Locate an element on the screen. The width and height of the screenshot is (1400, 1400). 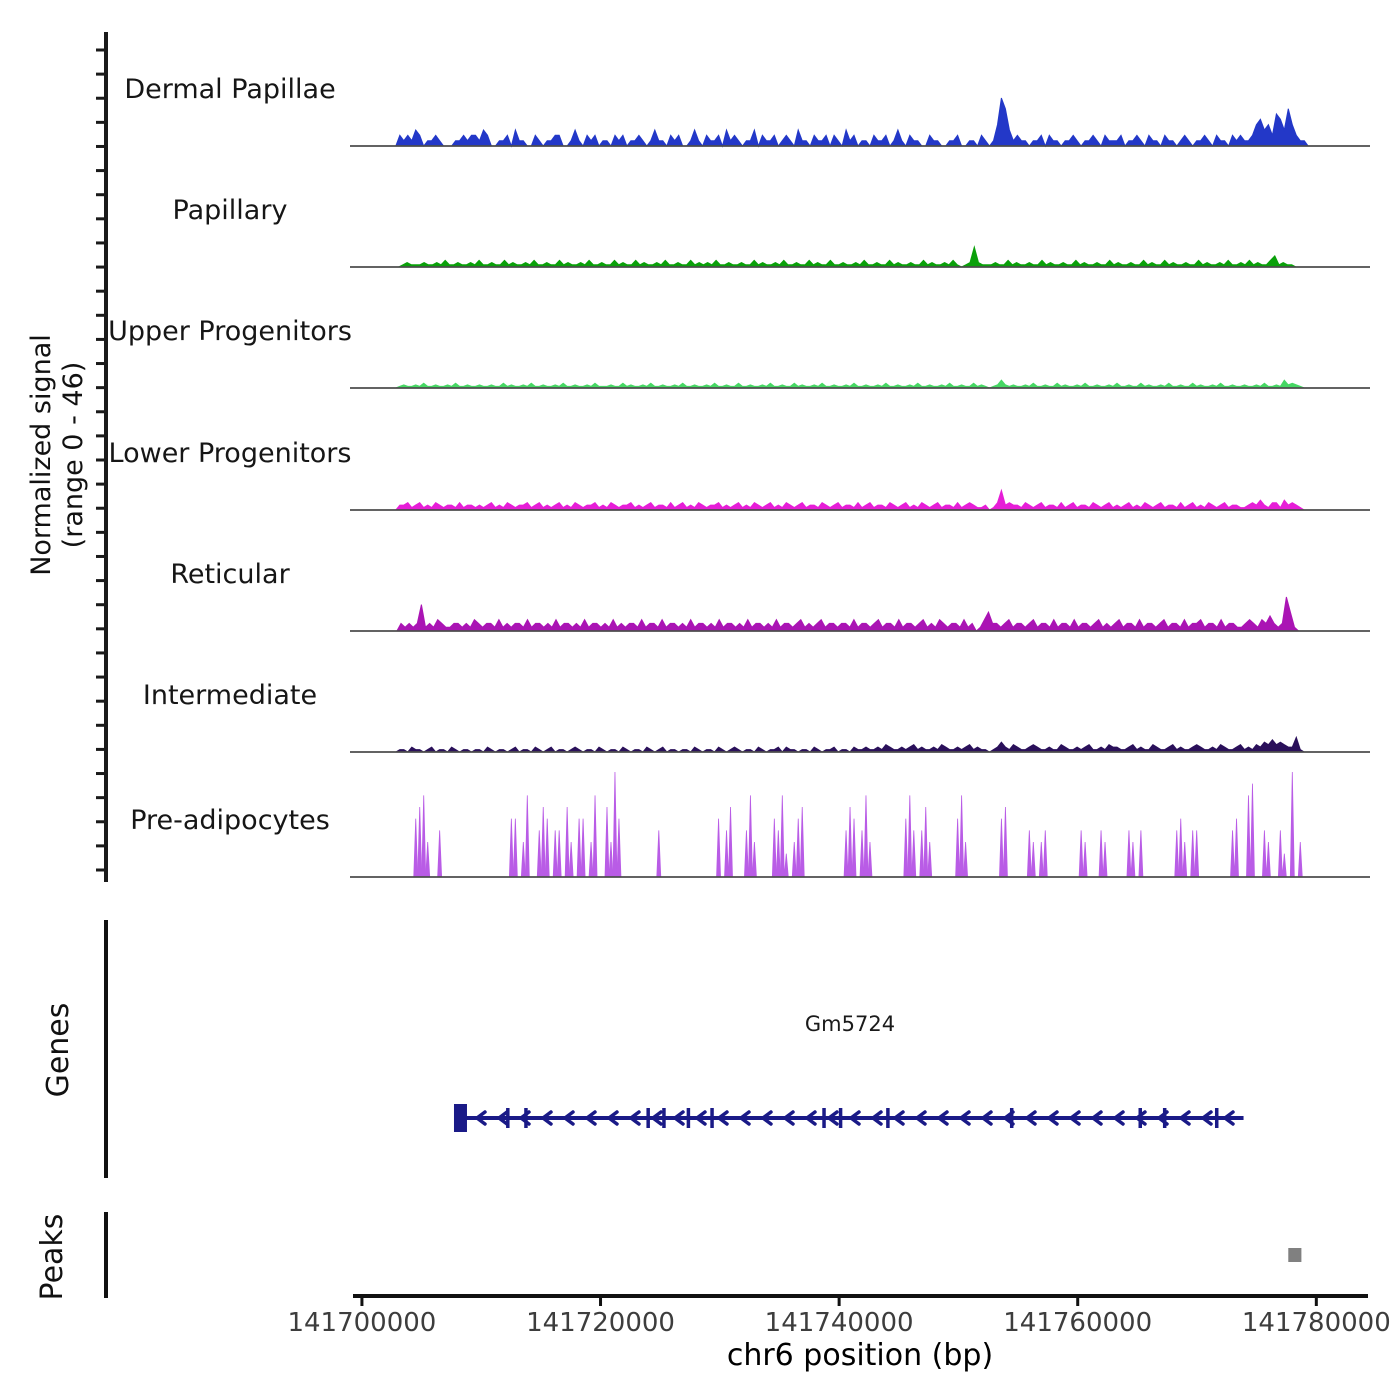
x-tick-label-141760000: 141760000 is located at coordinates (1078, 1323).